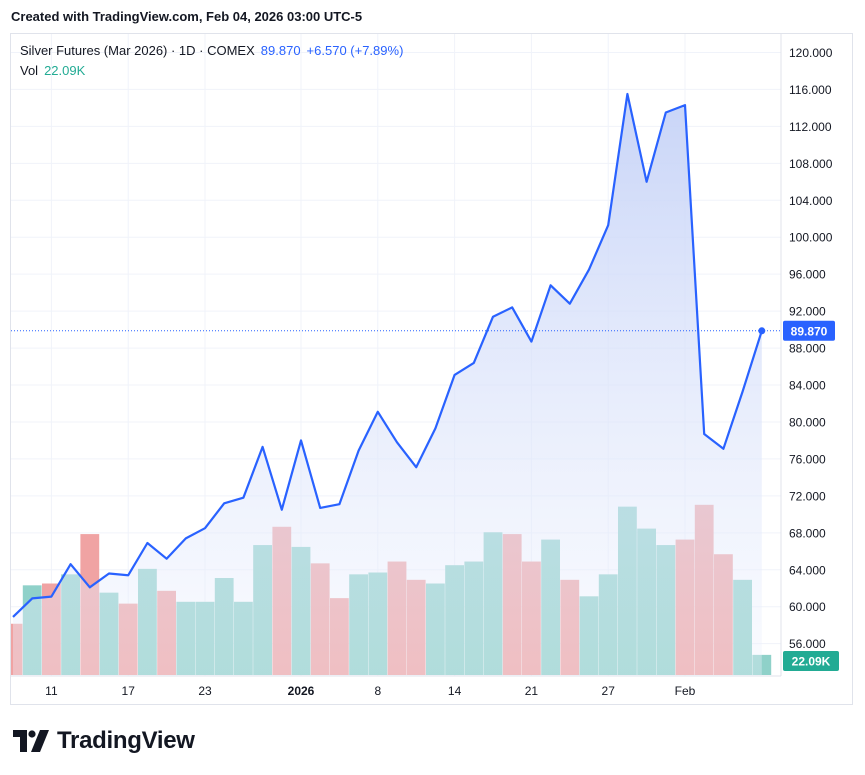 The height and width of the screenshot is (775, 865). Describe the element at coordinates (807, 644) in the screenshot. I see `y-tick-label: 56.000` at that location.